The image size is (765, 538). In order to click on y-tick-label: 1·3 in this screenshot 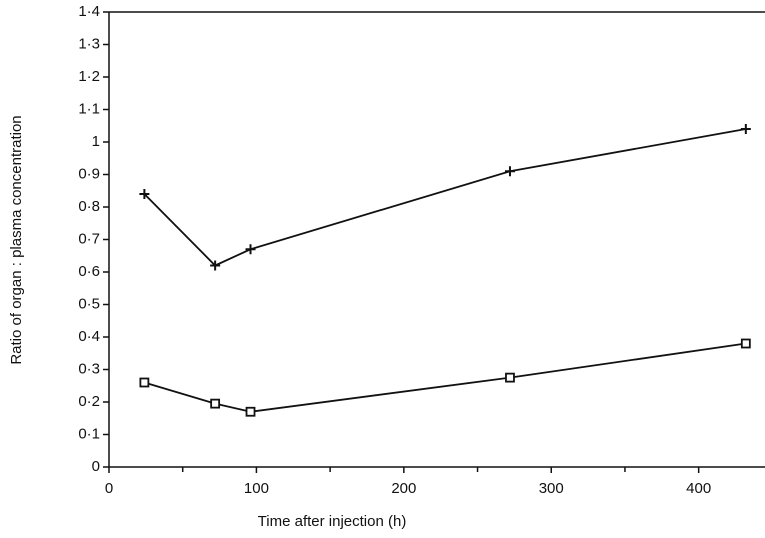, I will do `click(89, 43)`.